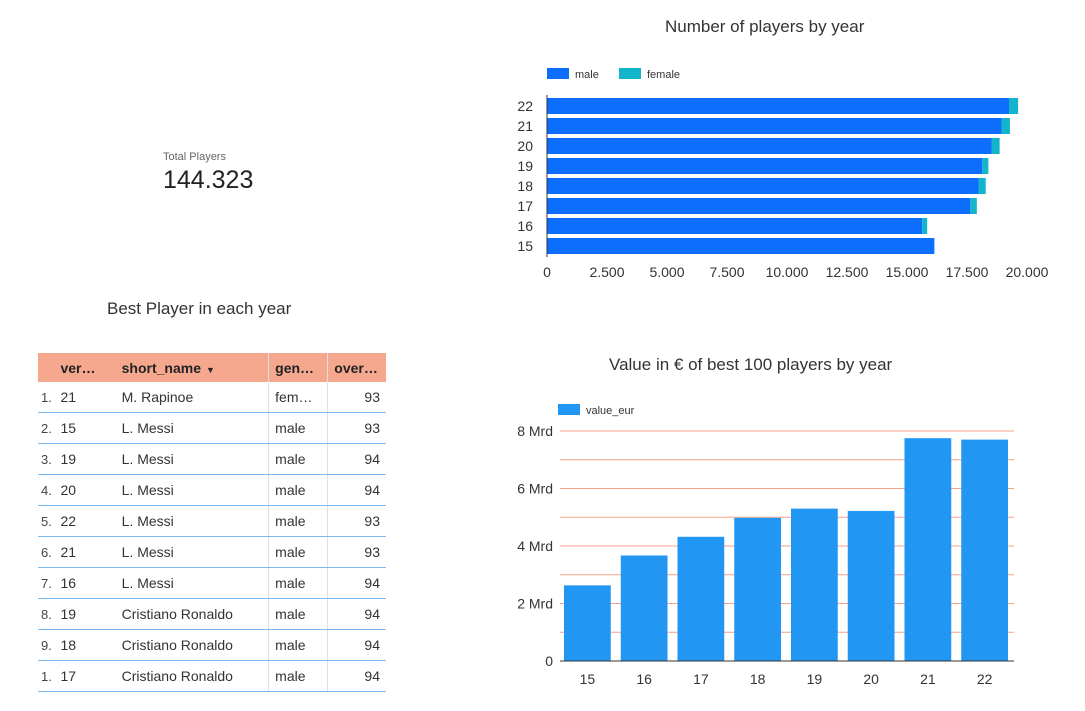  What do you see at coordinates (535, 604) in the screenshot?
I see `y-tick-label: 2 Mrd` at bounding box center [535, 604].